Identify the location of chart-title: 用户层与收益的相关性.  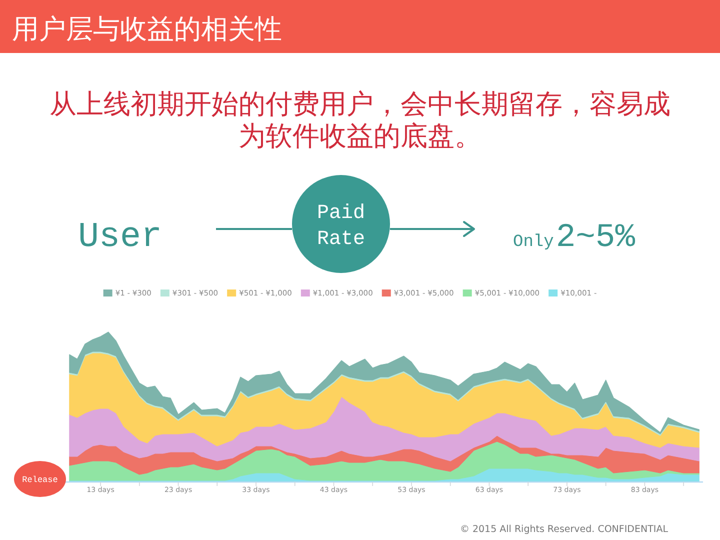
(147, 29).